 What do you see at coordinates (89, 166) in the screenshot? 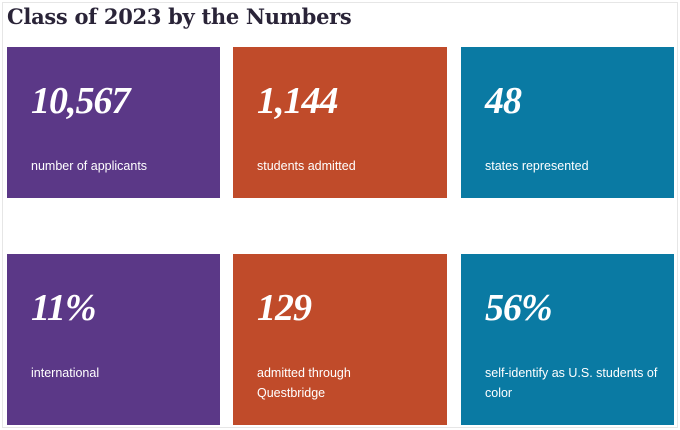
I see `stat-label: number of applicants` at bounding box center [89, 166].